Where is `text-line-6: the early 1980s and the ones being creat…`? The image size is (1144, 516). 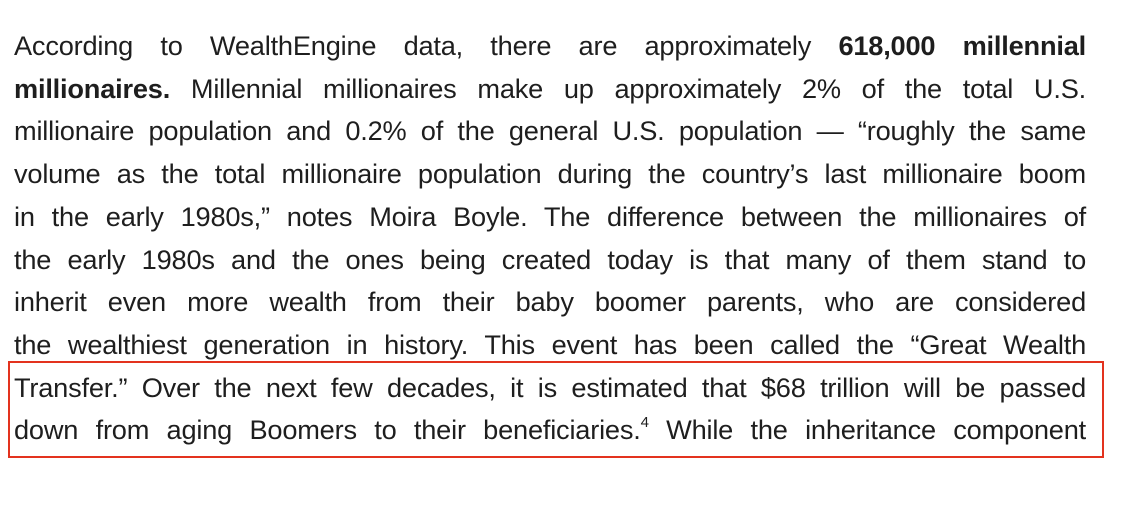
text-line-6: the early 1980s and the ones being creat… is located at coordinates (550, 259).